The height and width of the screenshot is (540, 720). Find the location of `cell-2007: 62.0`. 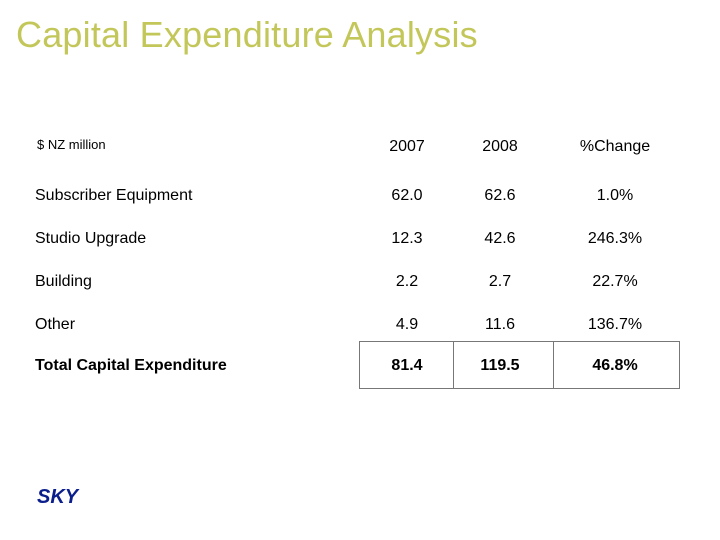

cell-2007: 62.0 is located at coordinates (407, 195).